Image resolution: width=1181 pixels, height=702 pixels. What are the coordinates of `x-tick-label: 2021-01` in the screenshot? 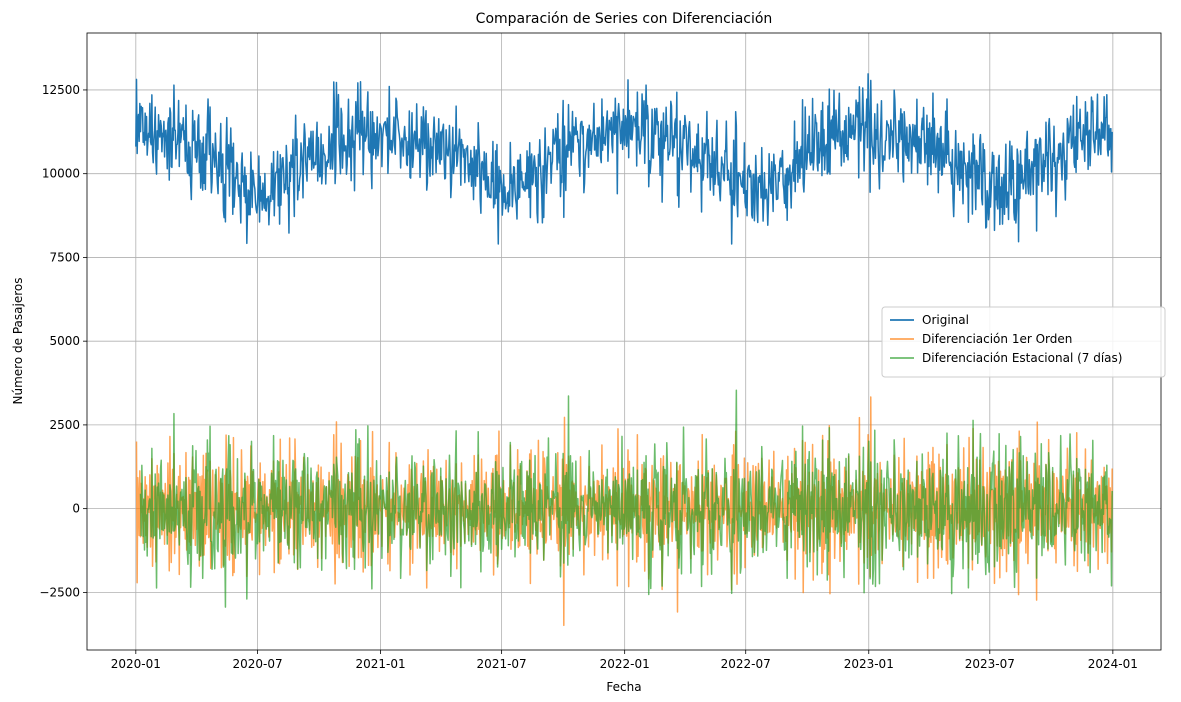 It's located at (381, 664).